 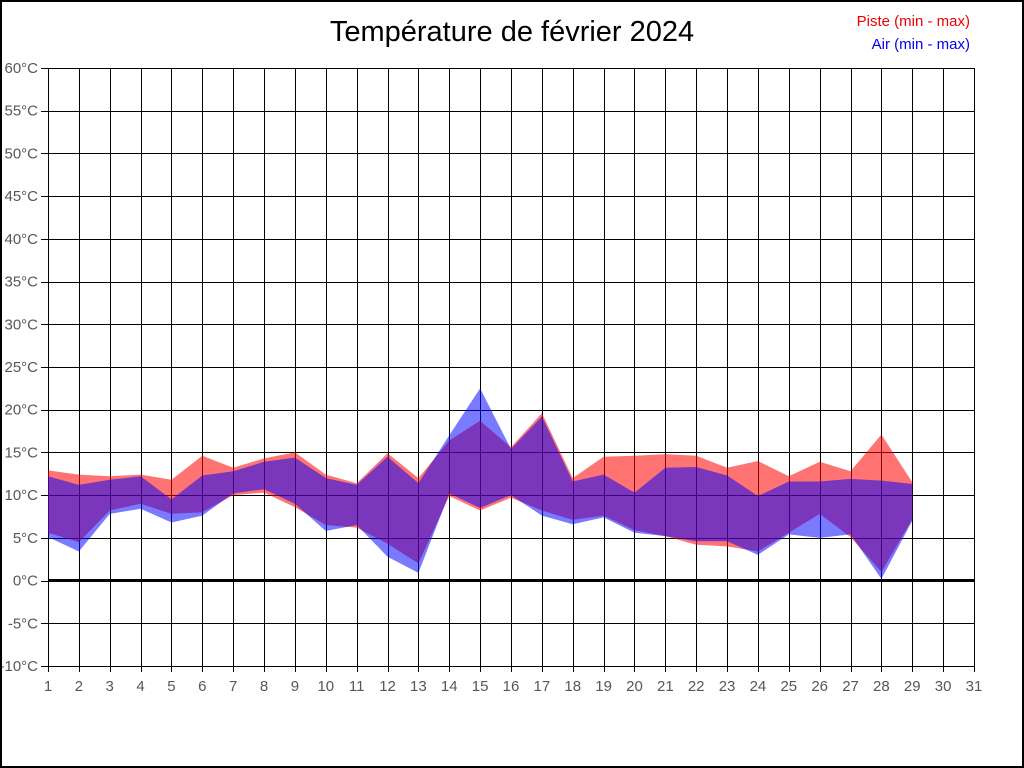 I want to click on svg-text: 6, so click(x=202, y=686).